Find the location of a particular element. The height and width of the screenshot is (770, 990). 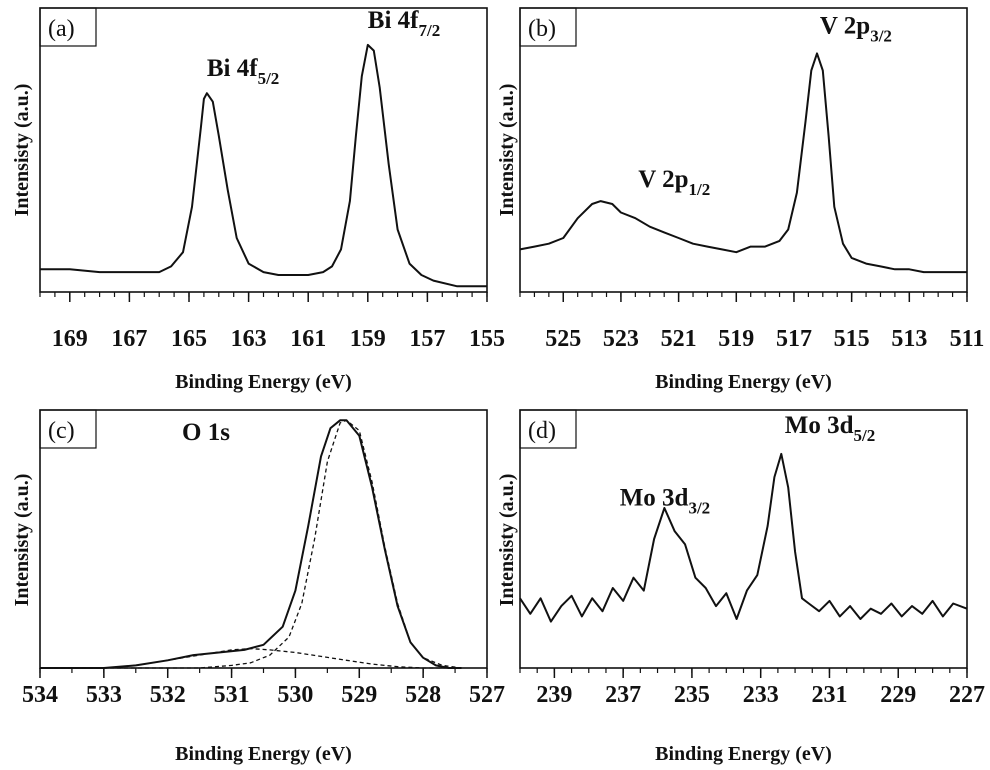

x-tick-label: 525 is located at coordinates (563, 339).